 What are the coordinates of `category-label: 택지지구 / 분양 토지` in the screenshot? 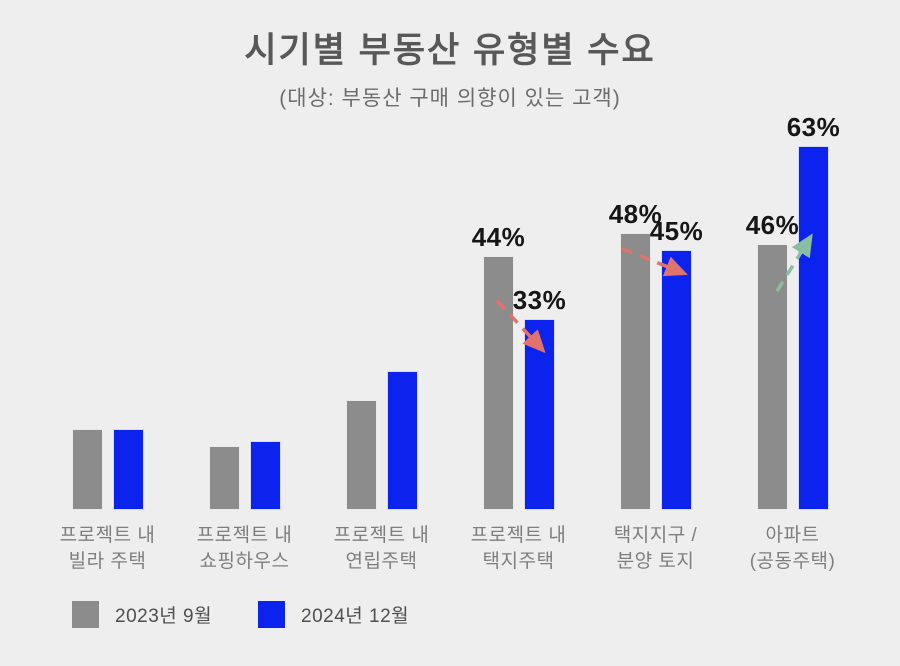 It's located at (655, 548).